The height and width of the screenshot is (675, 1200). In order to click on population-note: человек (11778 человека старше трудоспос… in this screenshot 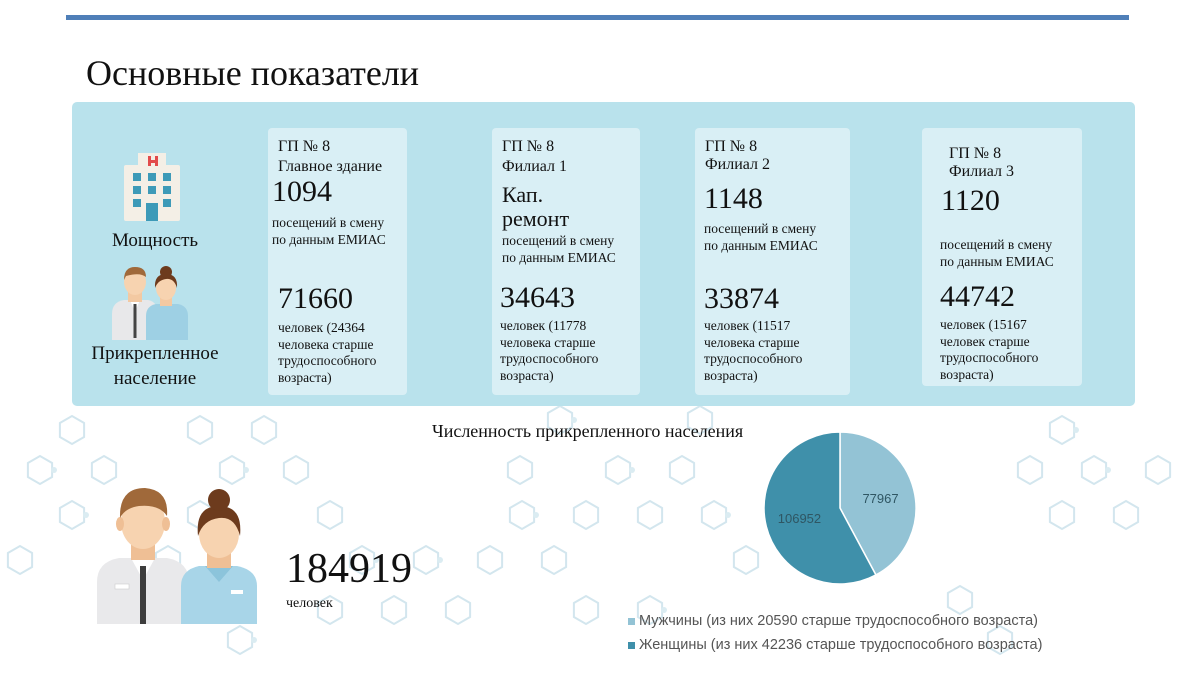, I will do `click(549, 351)`.